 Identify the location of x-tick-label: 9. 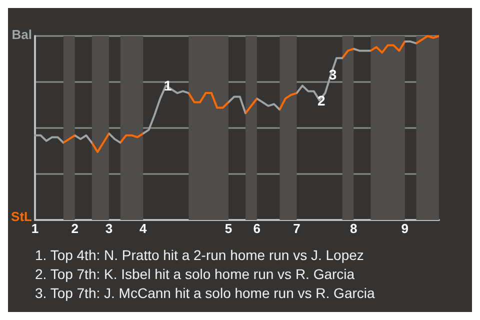
(404, 228).